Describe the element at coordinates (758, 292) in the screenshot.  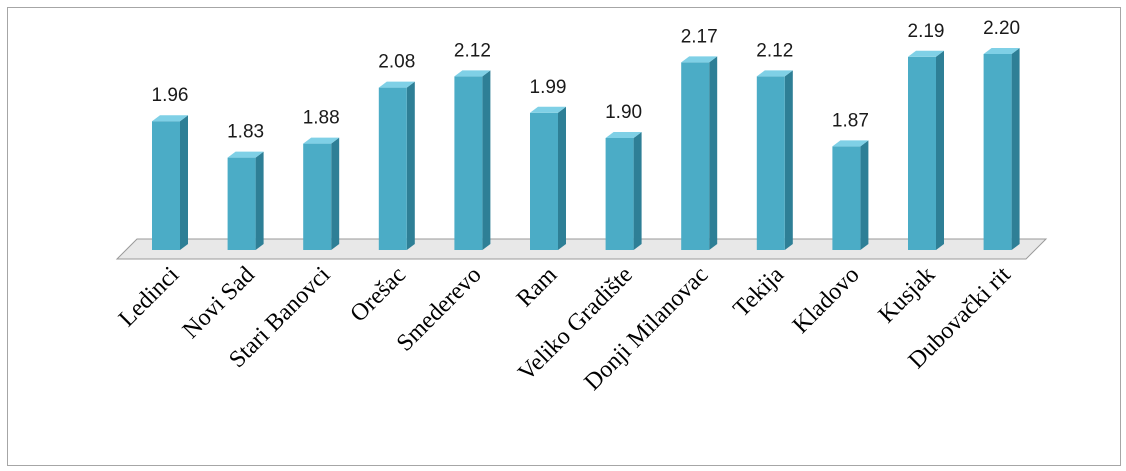
I see `x-tick-label: Tekija` at that location.